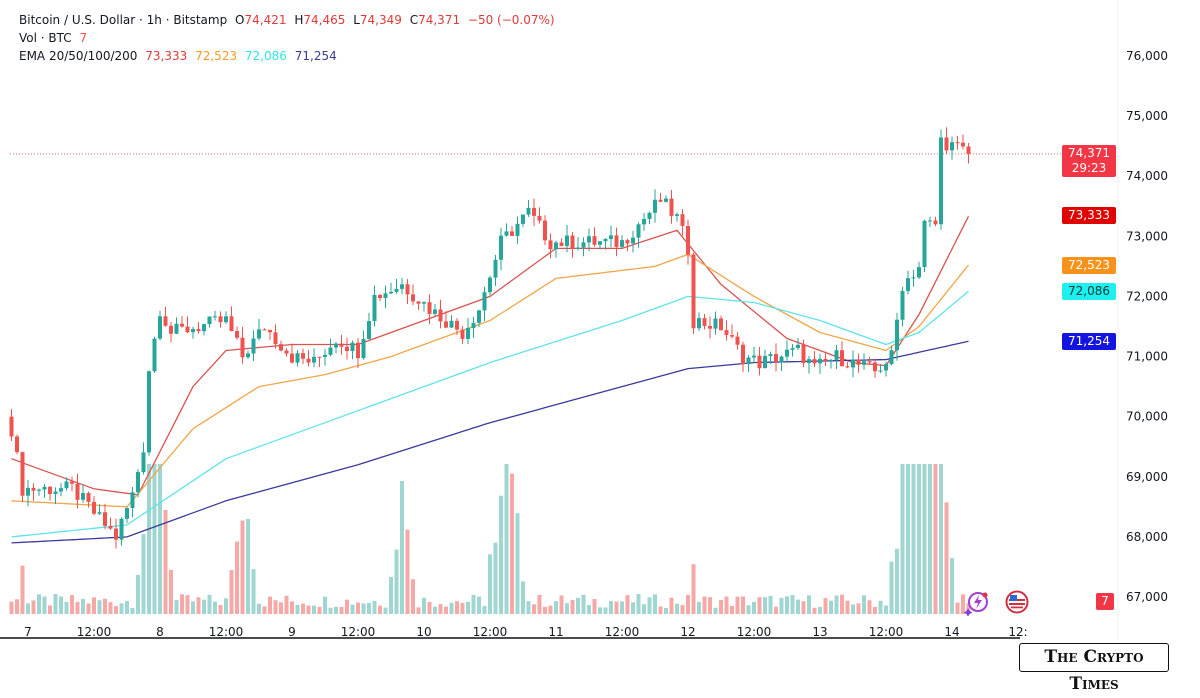 The image size is (1200, 698). Describe the element at coordinates (292, 632) in the screenshot. I see `x-tick-label: 9` at that location.